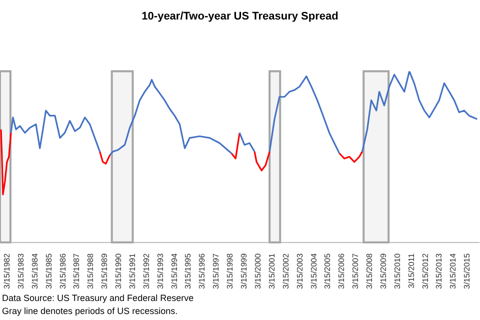 Image resolution: width=480 pixels, height=320 pixels. What do you see at coordinates (355, 271) in the screenshot?
I see `x-tick-label: 3/15/2007` at bounding box center [355, 271].